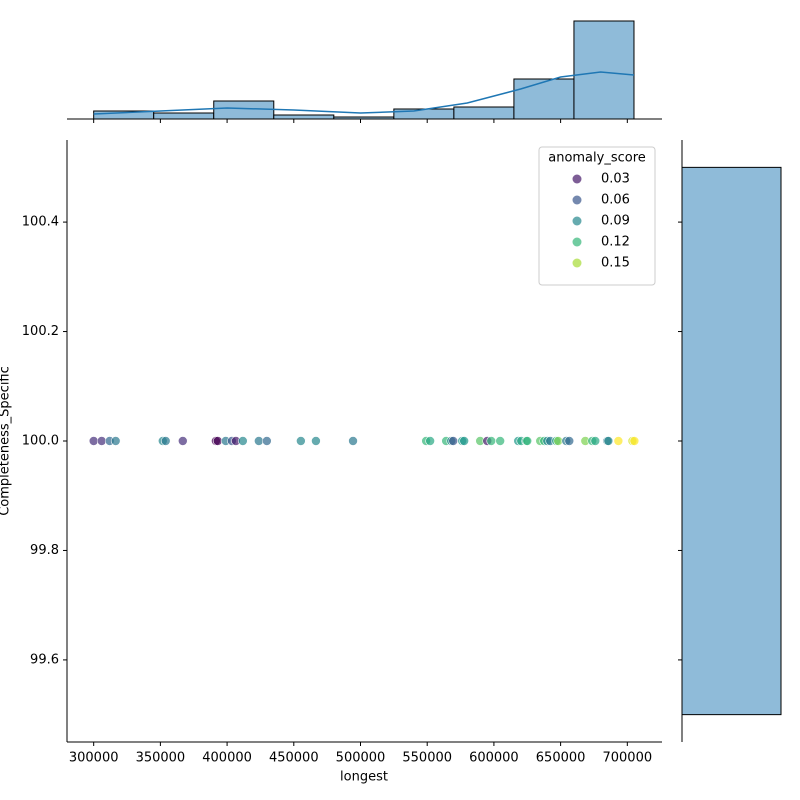 The width and height of the screenshot is (800, 800). What do you see at coordinates (227, 758) in the screenshot?
I see `x-tick-label: 400000` at bounding box center [227, 758].